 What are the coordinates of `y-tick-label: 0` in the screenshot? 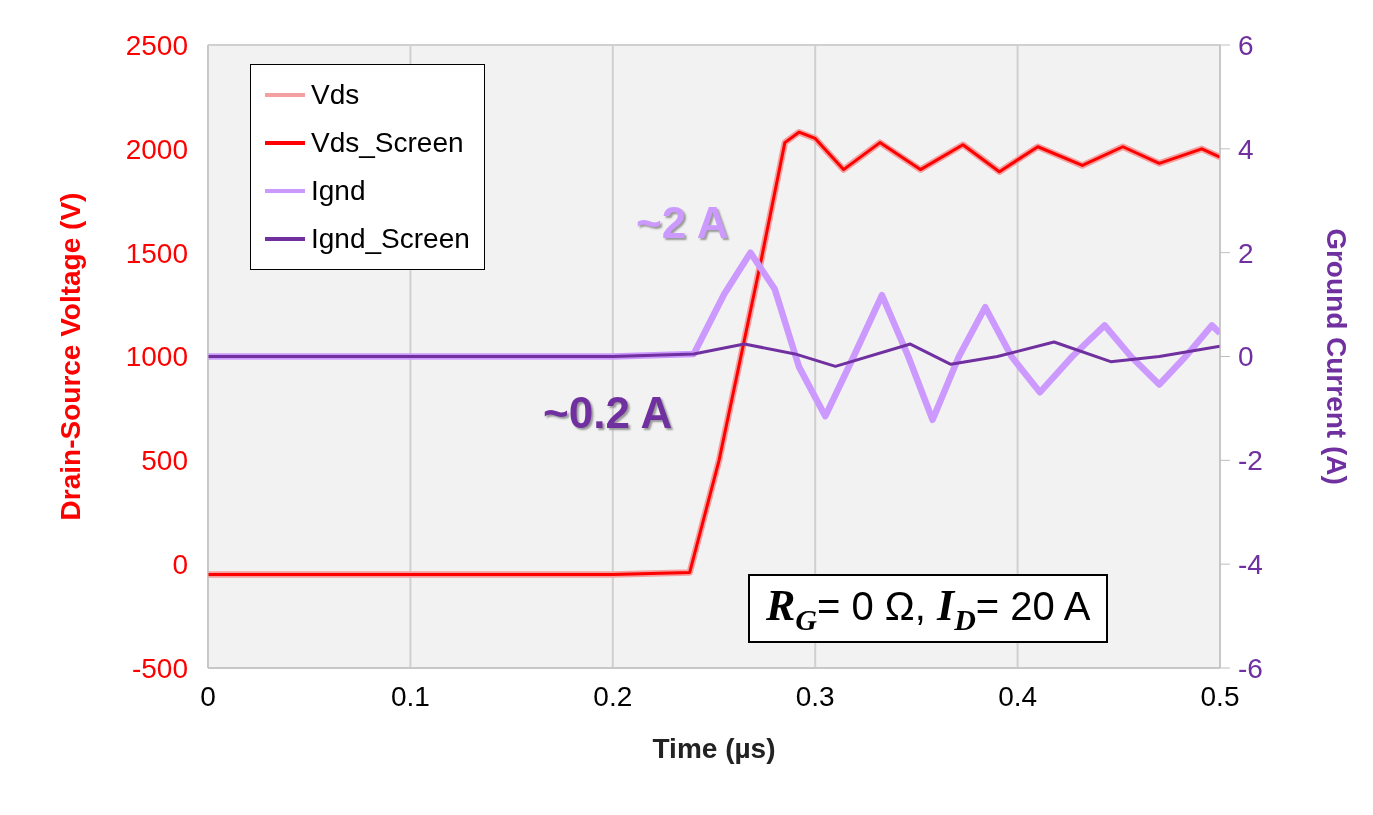 It's located at (180, 565).